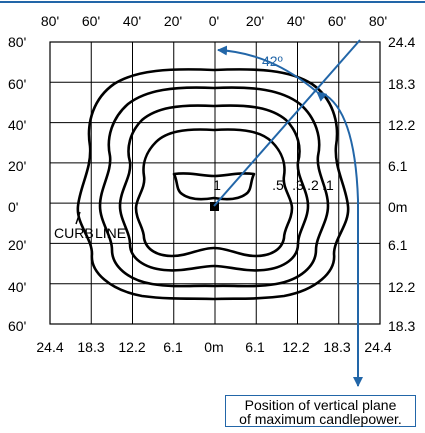 Image resolution: width=425 pixels, height=433 pixels. Describe the element at coordinates (397, 207) in the screenshot. I see `right-tick: 0m` at that location.